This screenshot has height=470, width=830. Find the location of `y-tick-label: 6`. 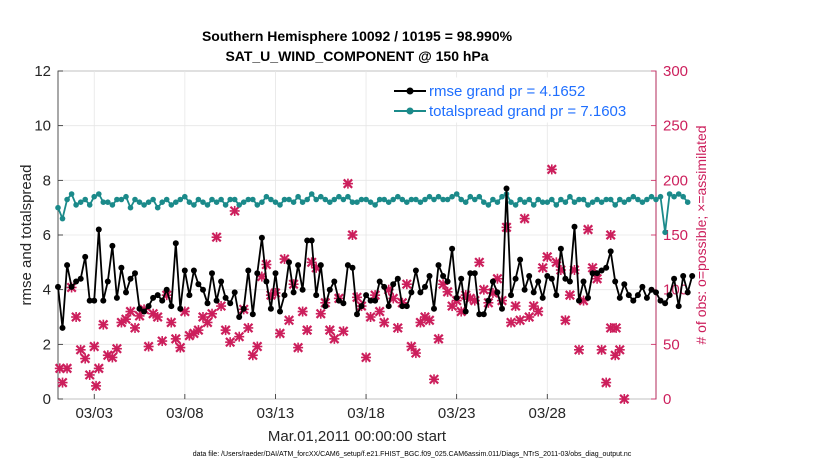

y-tick-label: 6 is located at coordinates (47, 235).